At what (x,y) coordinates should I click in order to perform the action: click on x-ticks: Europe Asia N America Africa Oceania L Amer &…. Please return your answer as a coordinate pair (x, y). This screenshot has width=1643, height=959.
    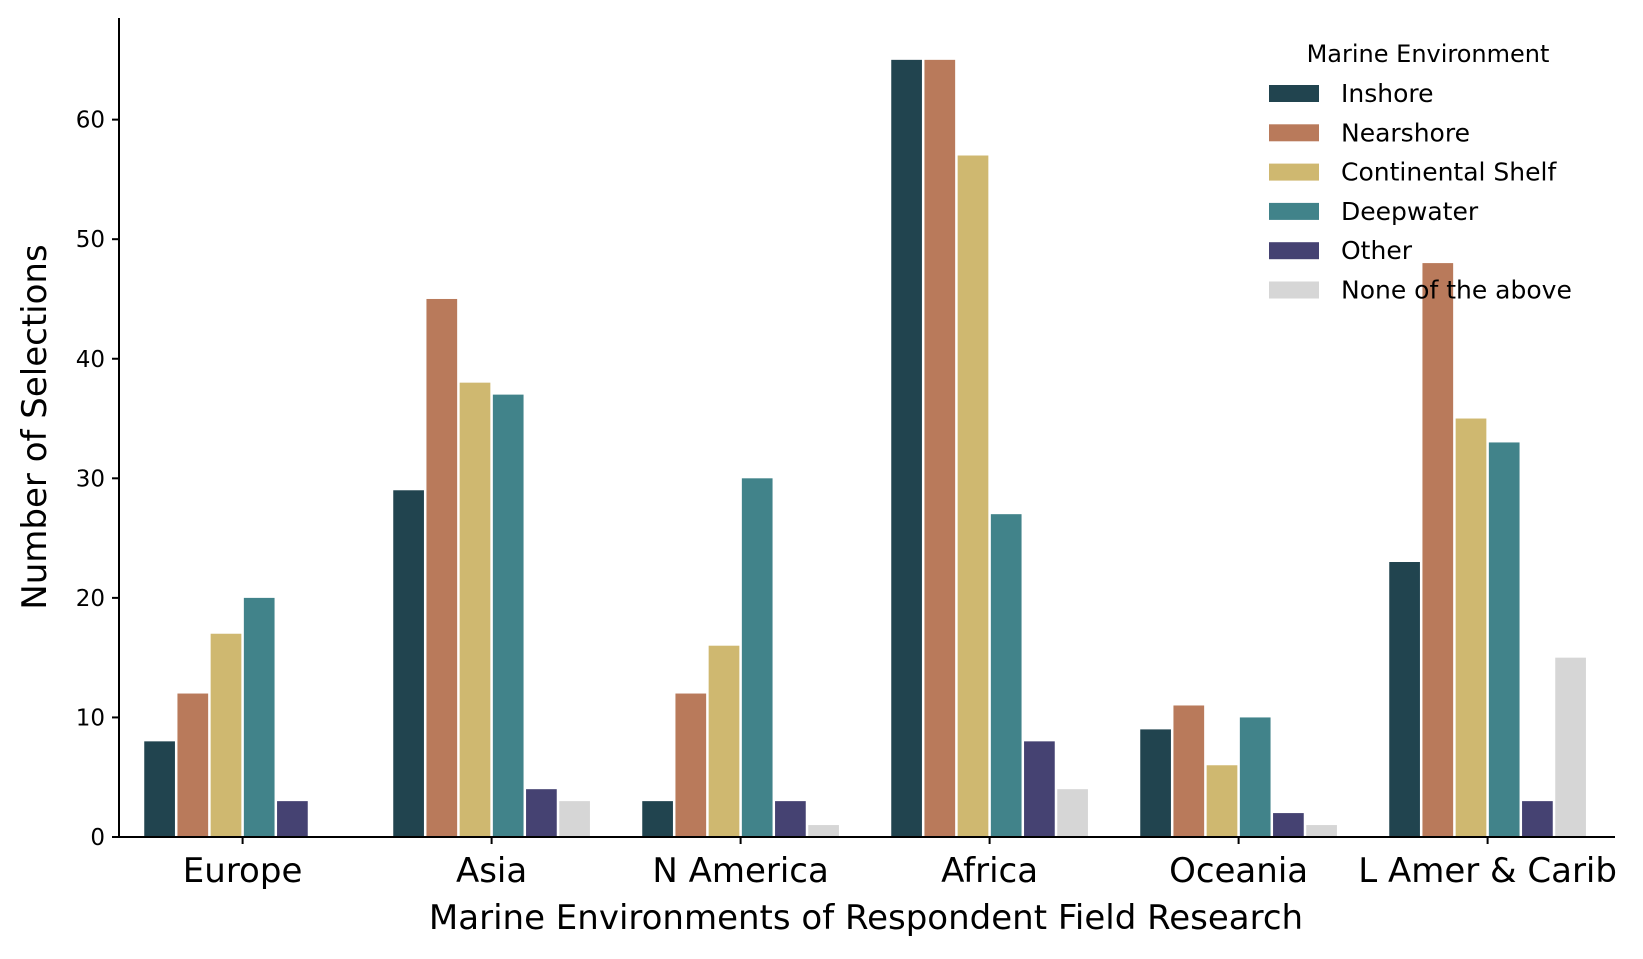
    Looking at the image, I should click on (900, 864).